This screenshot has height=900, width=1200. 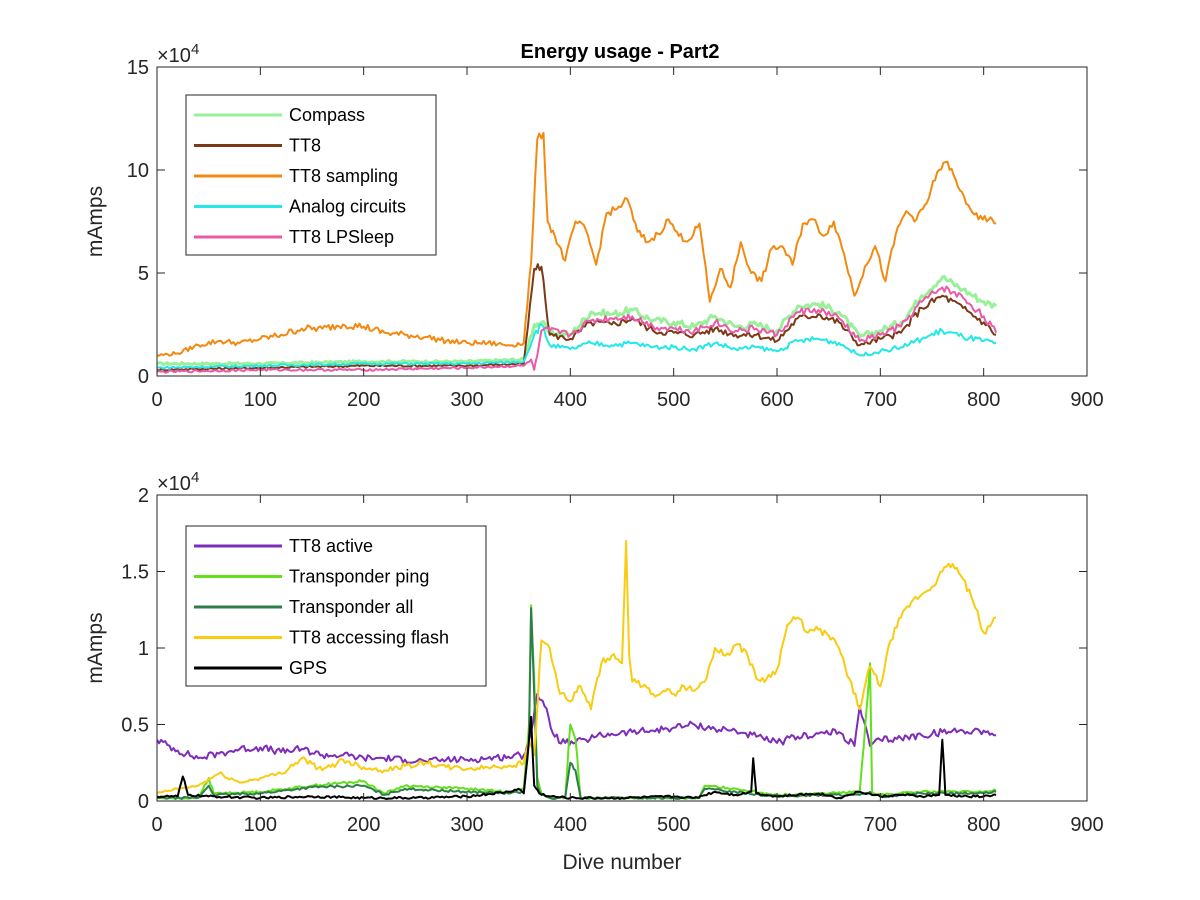 What do you see at coordinates (620, 52) in the screenshot?
I see `chart-title: Energy usage - Part2` at bounding box center [620, 52].